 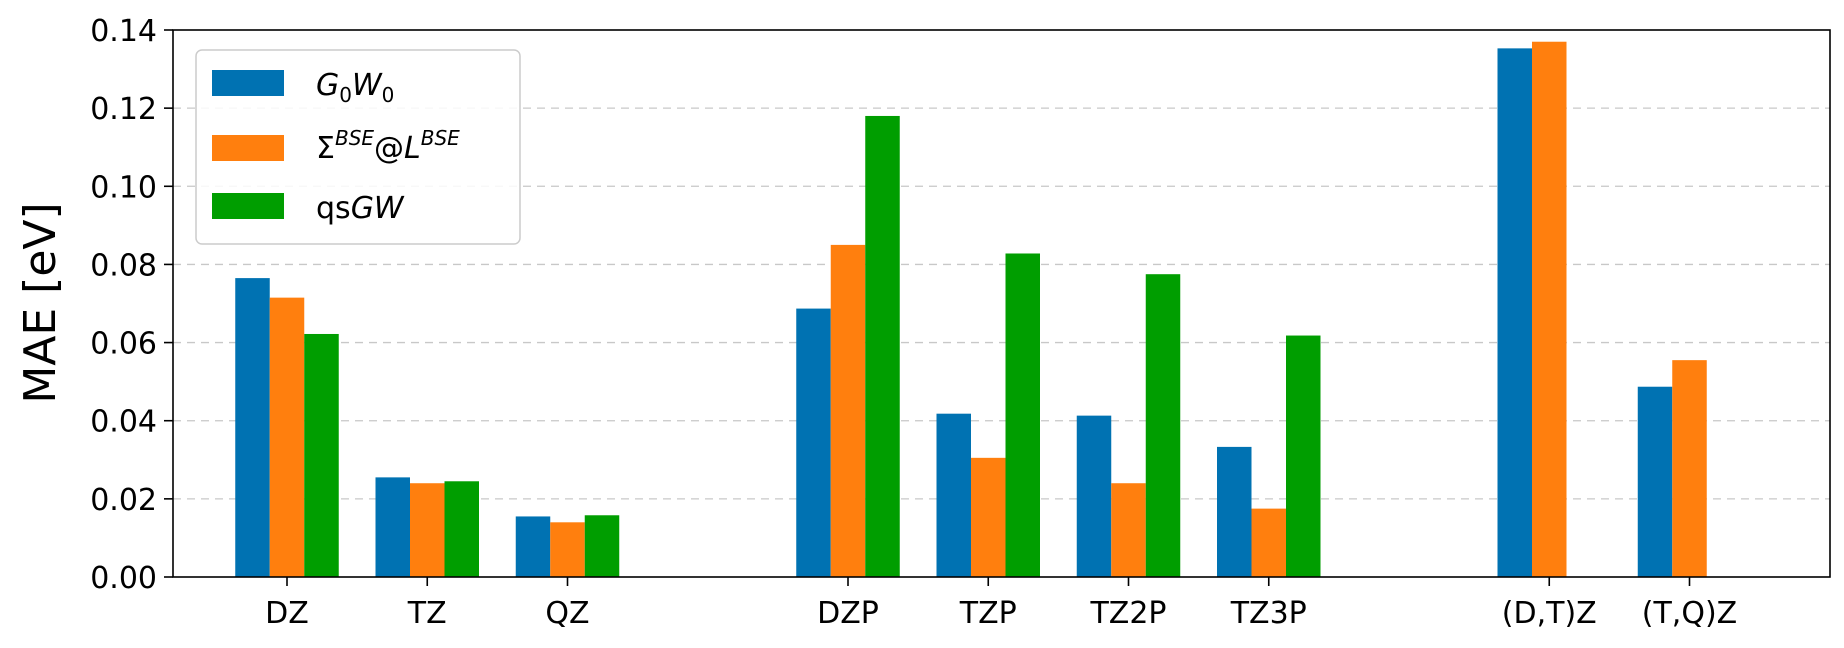 I want to click on x-axis: DZ TZ QZ DZP TZP TZ2P TZ3P (D,T)Z (T,Q)Z, so click(x=1001, y=604).